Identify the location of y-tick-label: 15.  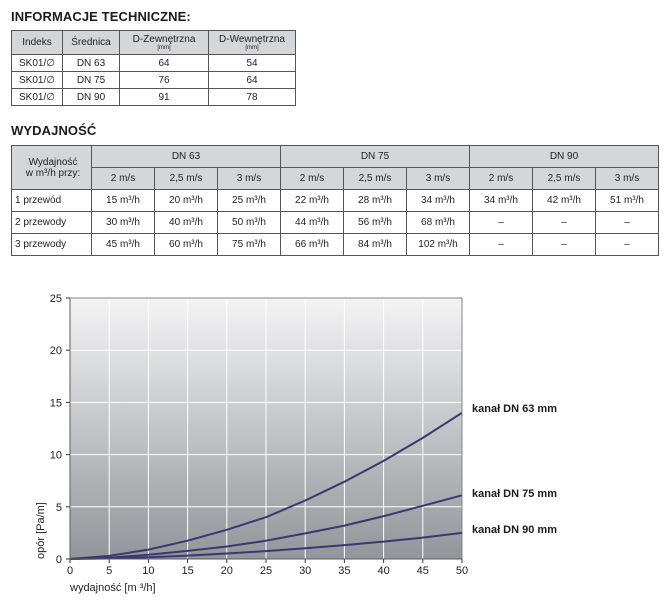
(56, 403).